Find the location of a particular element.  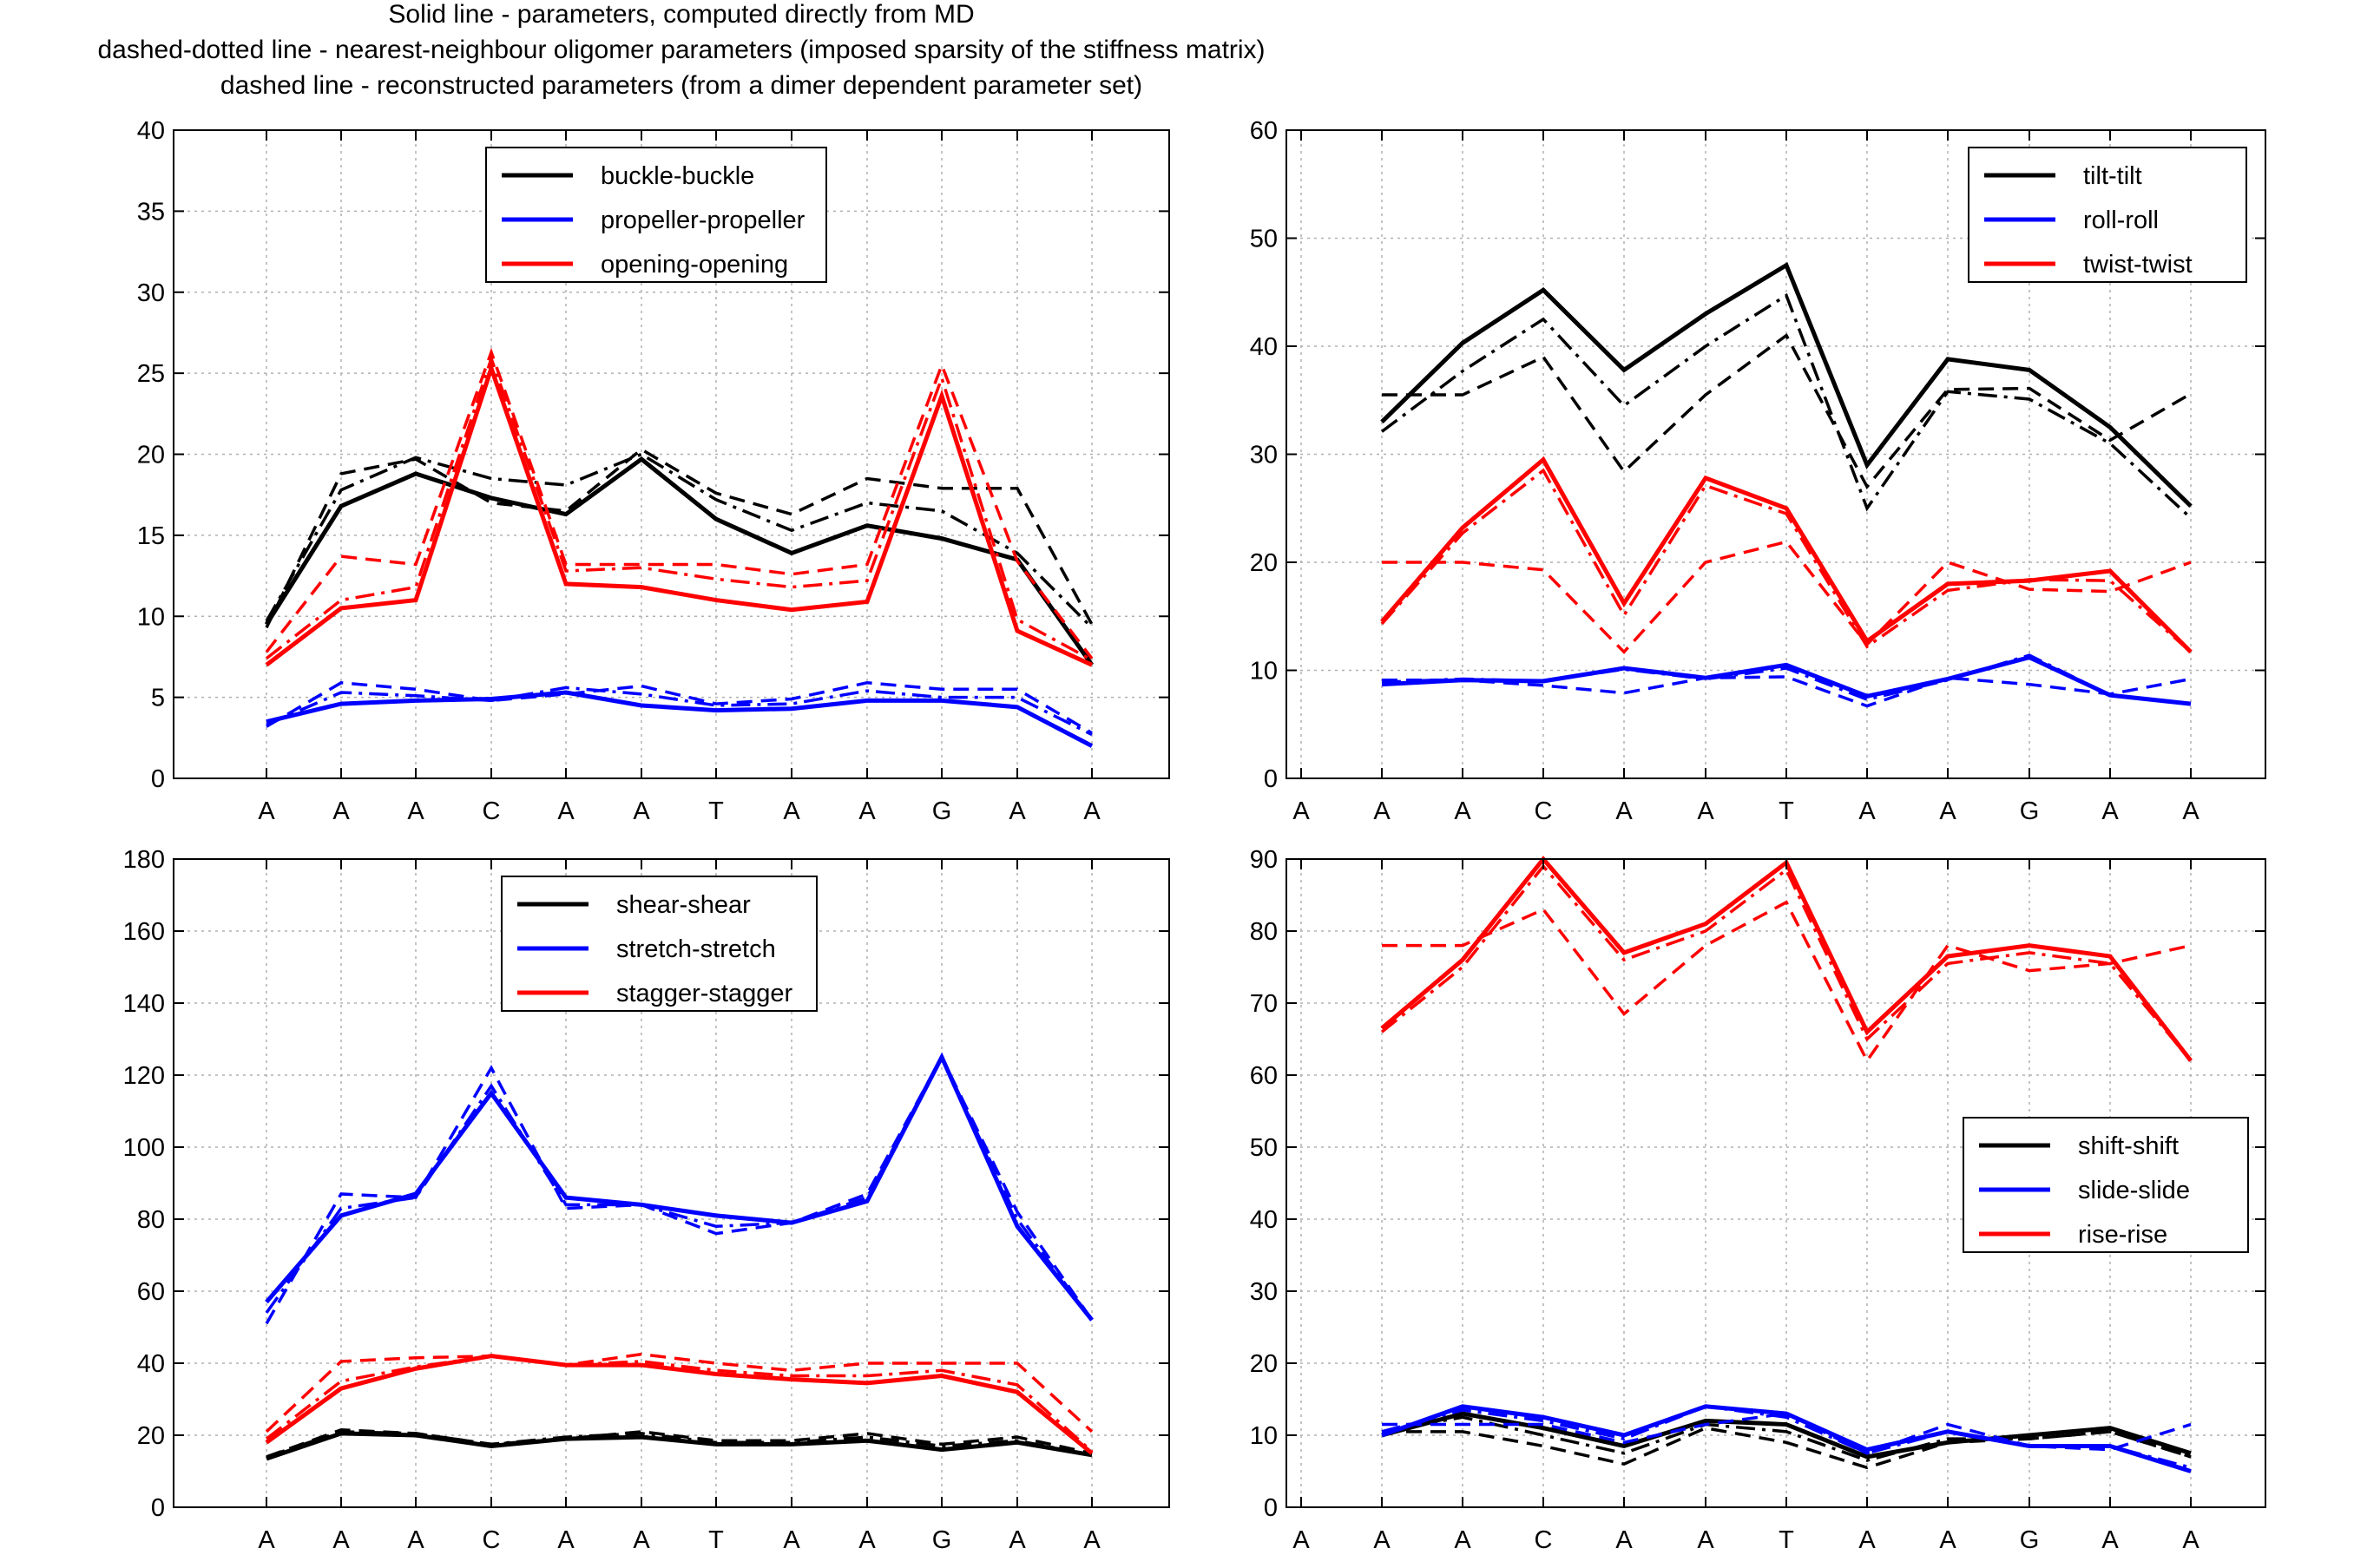

series-line-slide-slide-solid is located at coordinates (1787, 1438).